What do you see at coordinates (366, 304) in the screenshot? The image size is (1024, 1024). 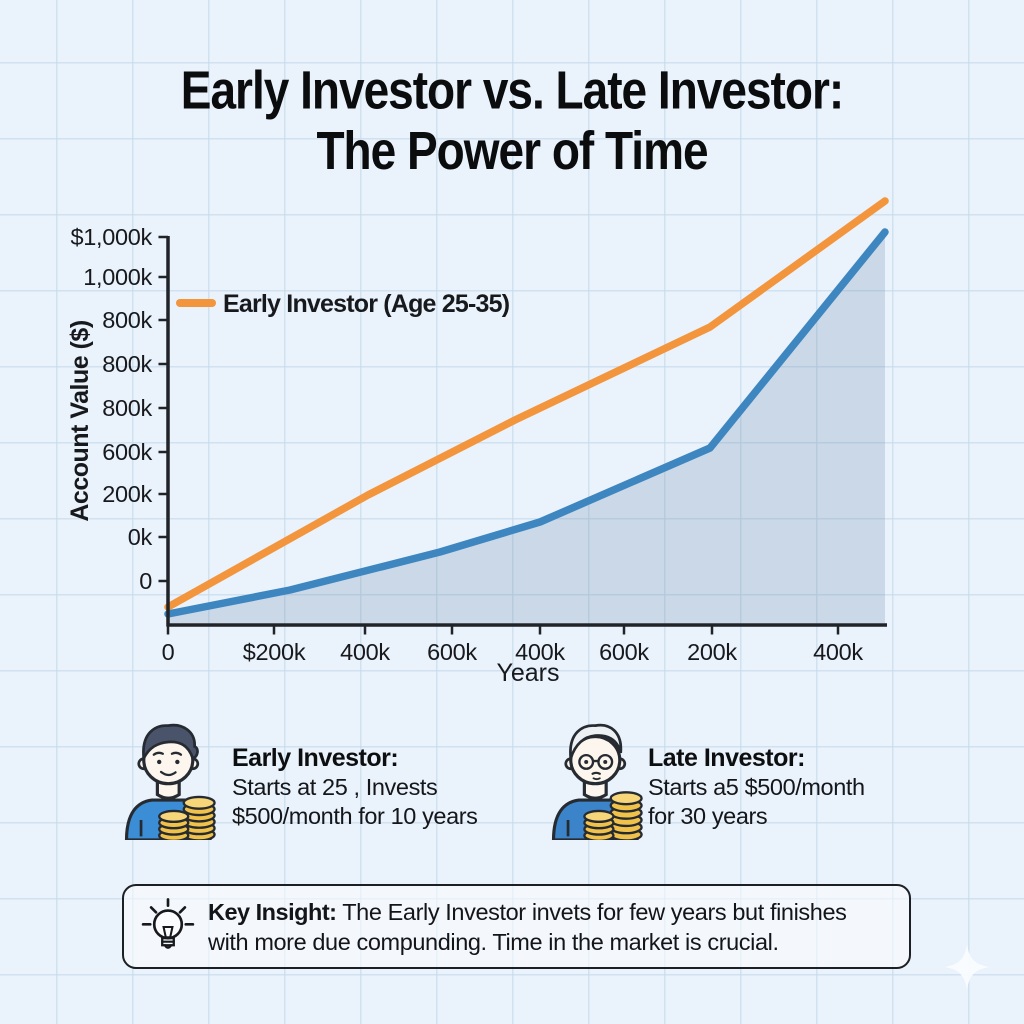 I see `legend-label-early-investor: Early Investor (Age 25-35)` at bounding box center [366, 304].